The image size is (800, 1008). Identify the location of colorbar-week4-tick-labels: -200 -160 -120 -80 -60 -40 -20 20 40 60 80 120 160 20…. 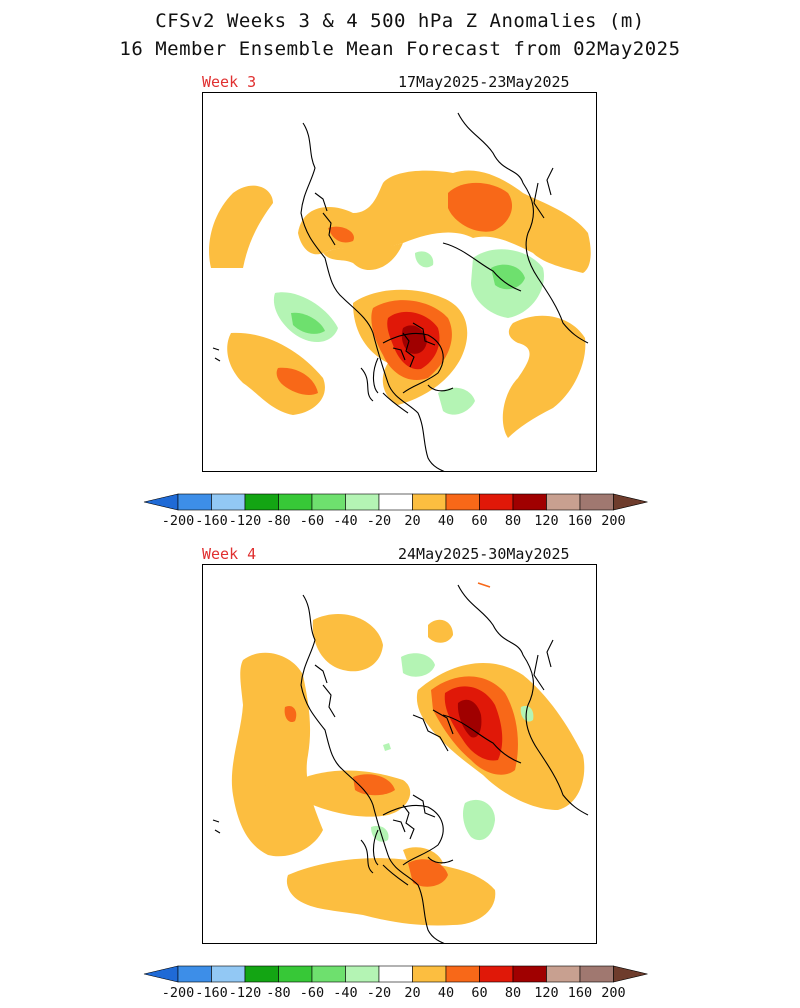
(400, 993).